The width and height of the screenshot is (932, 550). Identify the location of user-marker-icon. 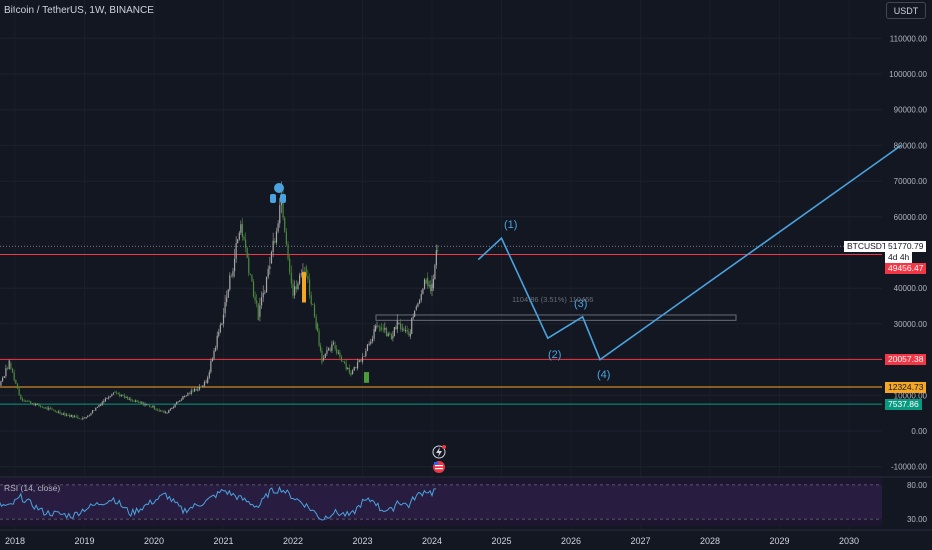
(278, 193).